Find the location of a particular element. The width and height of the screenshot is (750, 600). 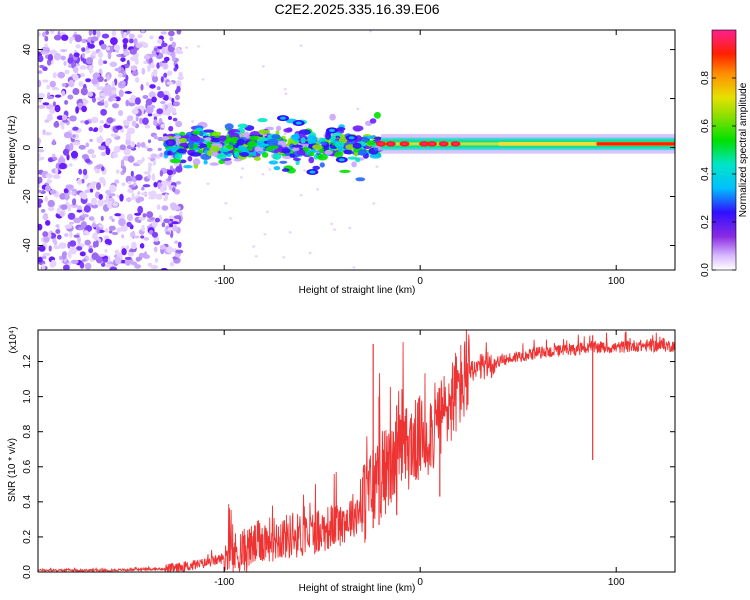

x-tick-label: 0 is located at coordinates (420, 281).